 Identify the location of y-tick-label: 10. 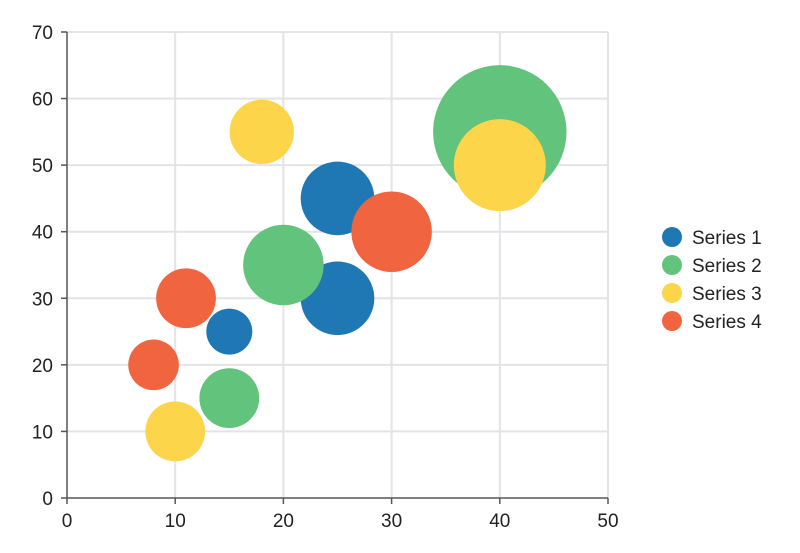
(42, 432).